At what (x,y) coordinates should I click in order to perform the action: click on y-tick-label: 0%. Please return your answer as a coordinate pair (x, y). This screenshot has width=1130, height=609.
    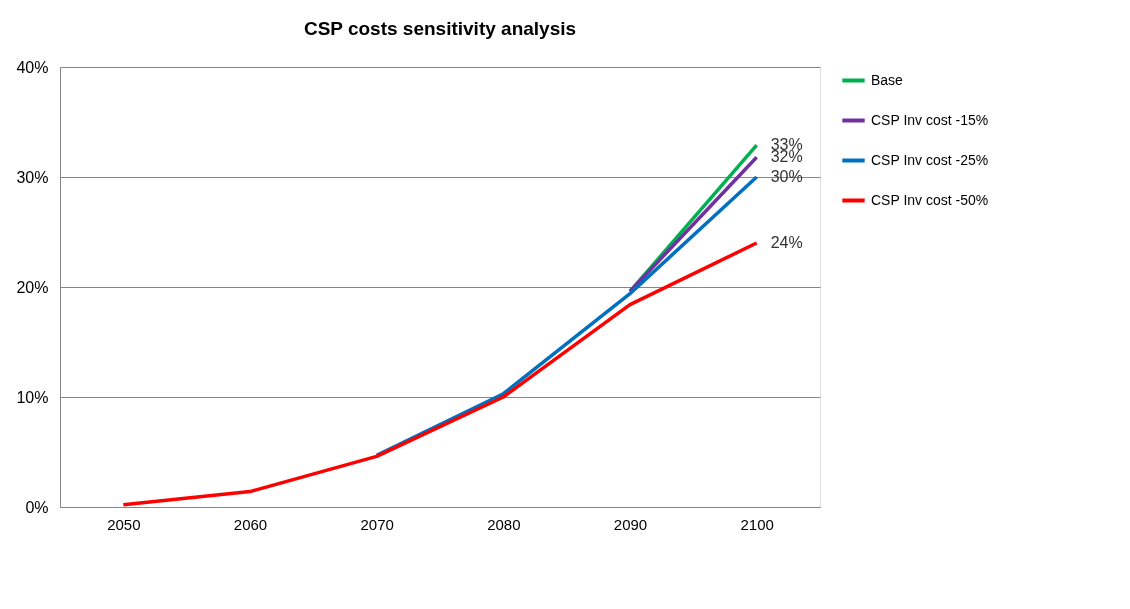
    Looking at the image, I should click on (37, 507).